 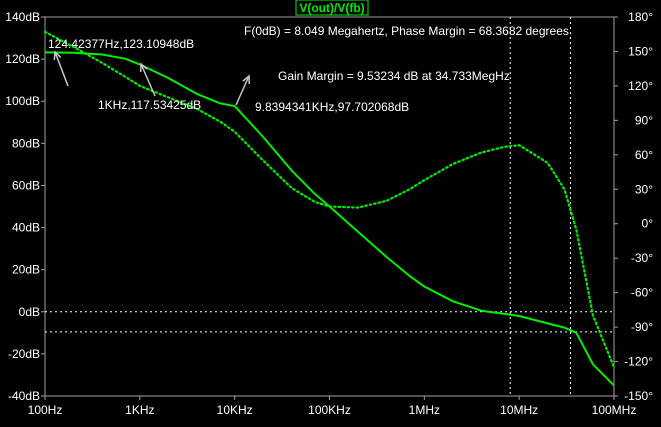 I want to click on y-left-tick-label: -20dB, so click(x=24, y=354).